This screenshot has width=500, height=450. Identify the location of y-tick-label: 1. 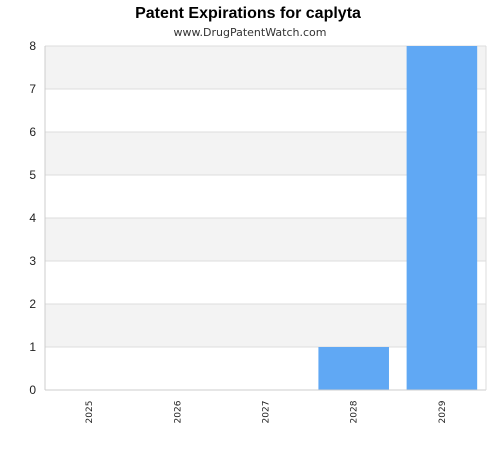
(32, 347).